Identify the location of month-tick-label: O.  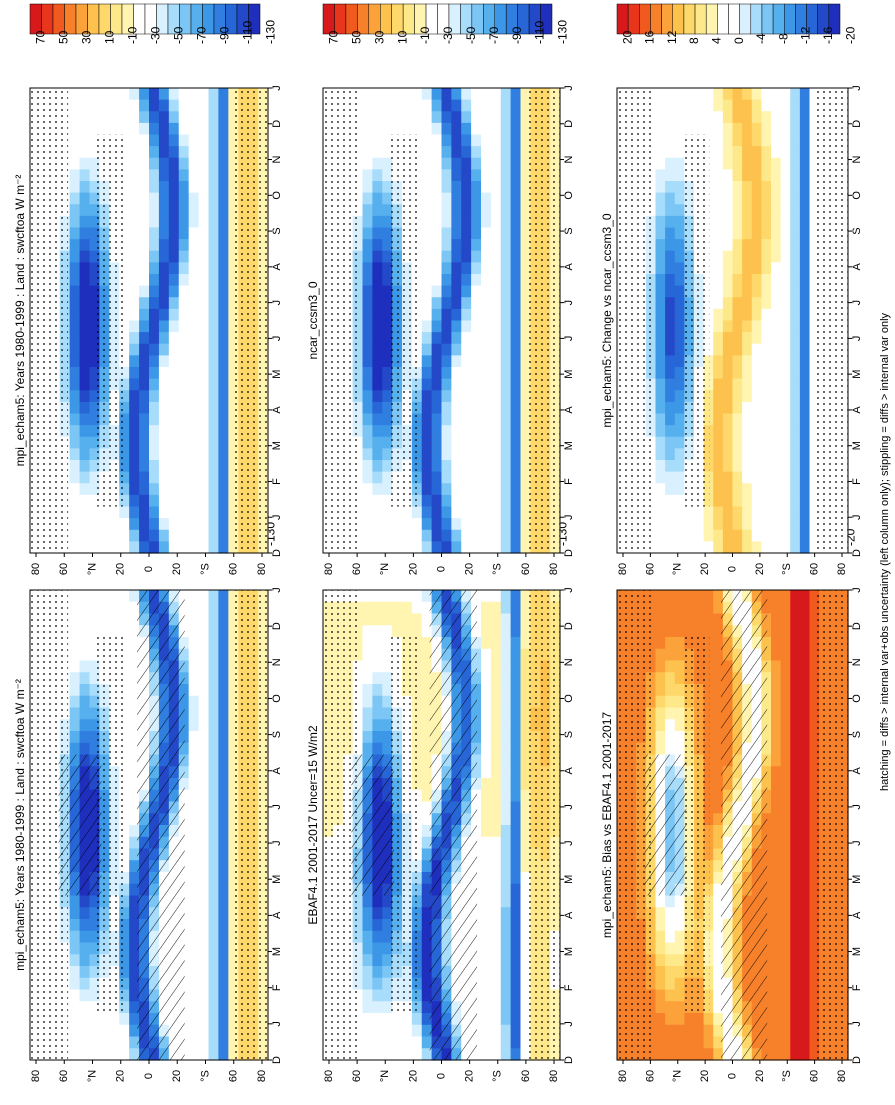
(277, 698).